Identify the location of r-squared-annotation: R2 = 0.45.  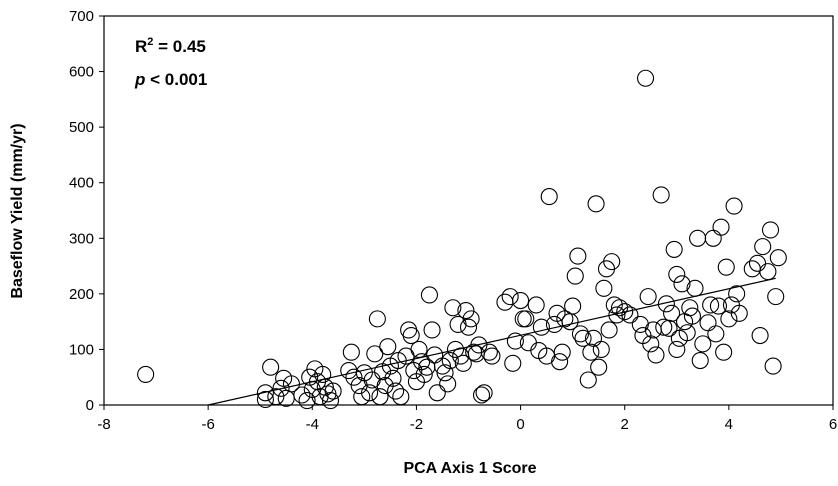
(170, 46).